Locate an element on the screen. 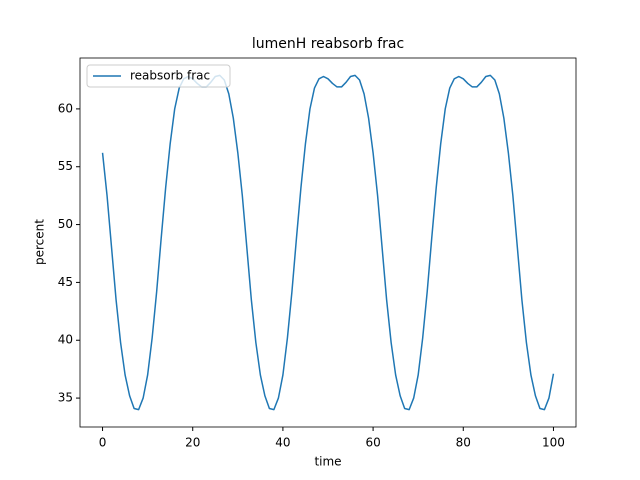 Image resolution: width=640 pixels, height=480 pixels. x-axis-label: time is located at coordinates (327, 462).